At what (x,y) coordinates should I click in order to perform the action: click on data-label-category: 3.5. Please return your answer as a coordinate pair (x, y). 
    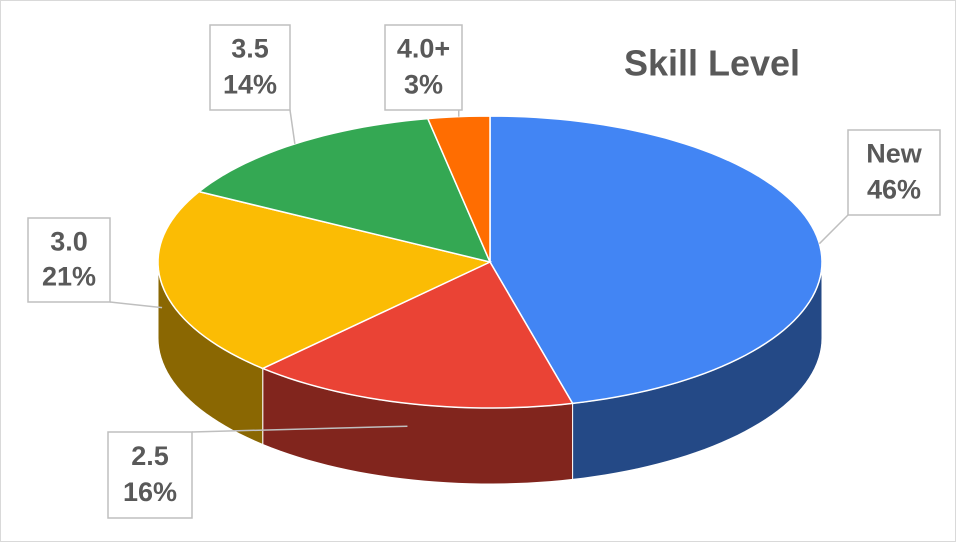
    Looking at the image, I should click on (250, 49).